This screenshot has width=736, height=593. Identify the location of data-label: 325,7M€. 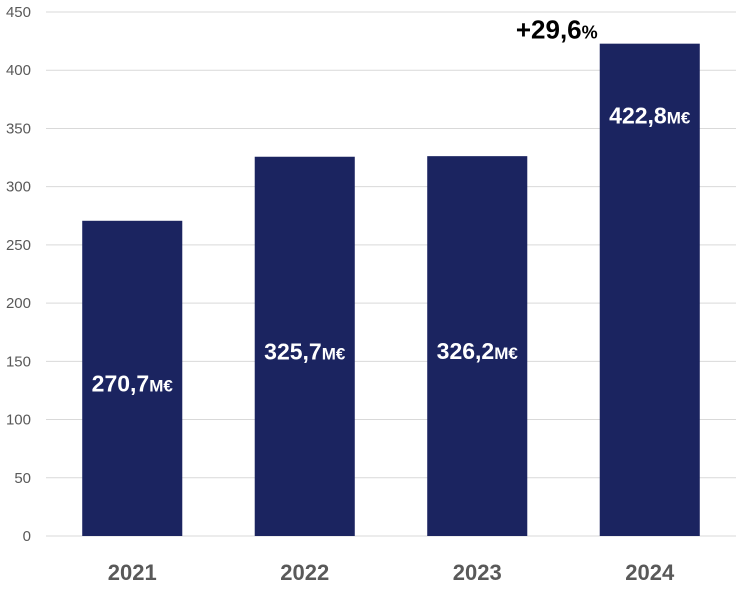
(305, 351).